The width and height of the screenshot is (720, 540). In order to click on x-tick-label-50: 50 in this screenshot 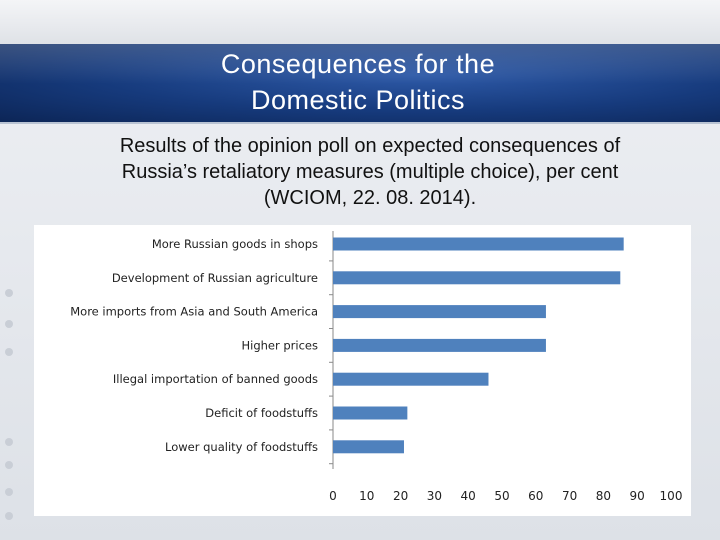, I will do `click(501, 496)`.